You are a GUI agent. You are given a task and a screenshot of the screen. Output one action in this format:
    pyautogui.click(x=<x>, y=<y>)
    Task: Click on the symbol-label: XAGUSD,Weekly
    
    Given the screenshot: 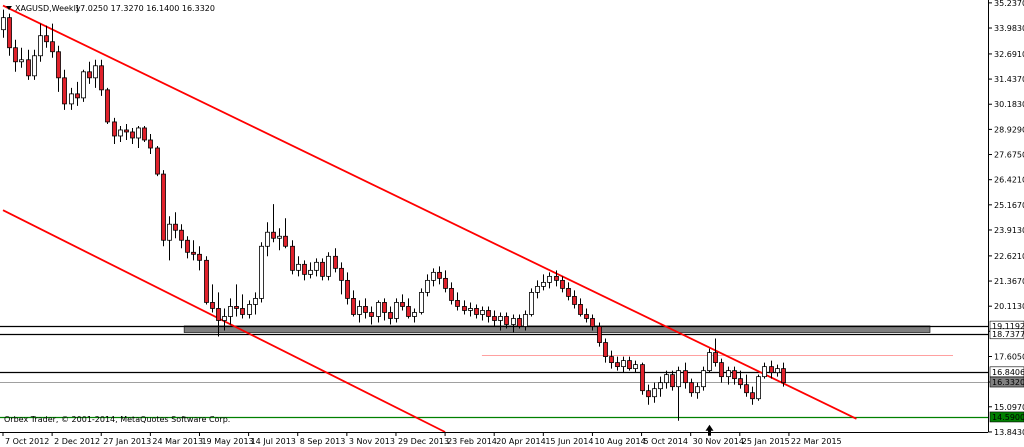 What is the action you would take?
    pyautogui.click(x=48, y=8)
    